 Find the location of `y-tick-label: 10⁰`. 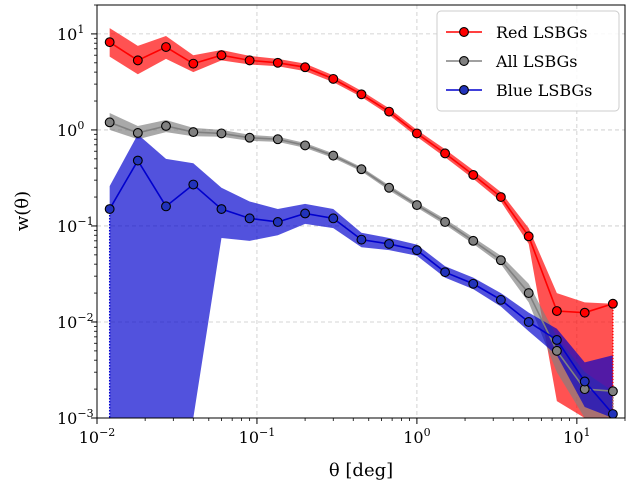

y-tick-label: 10⁰ is located at coordinates (70, 129).